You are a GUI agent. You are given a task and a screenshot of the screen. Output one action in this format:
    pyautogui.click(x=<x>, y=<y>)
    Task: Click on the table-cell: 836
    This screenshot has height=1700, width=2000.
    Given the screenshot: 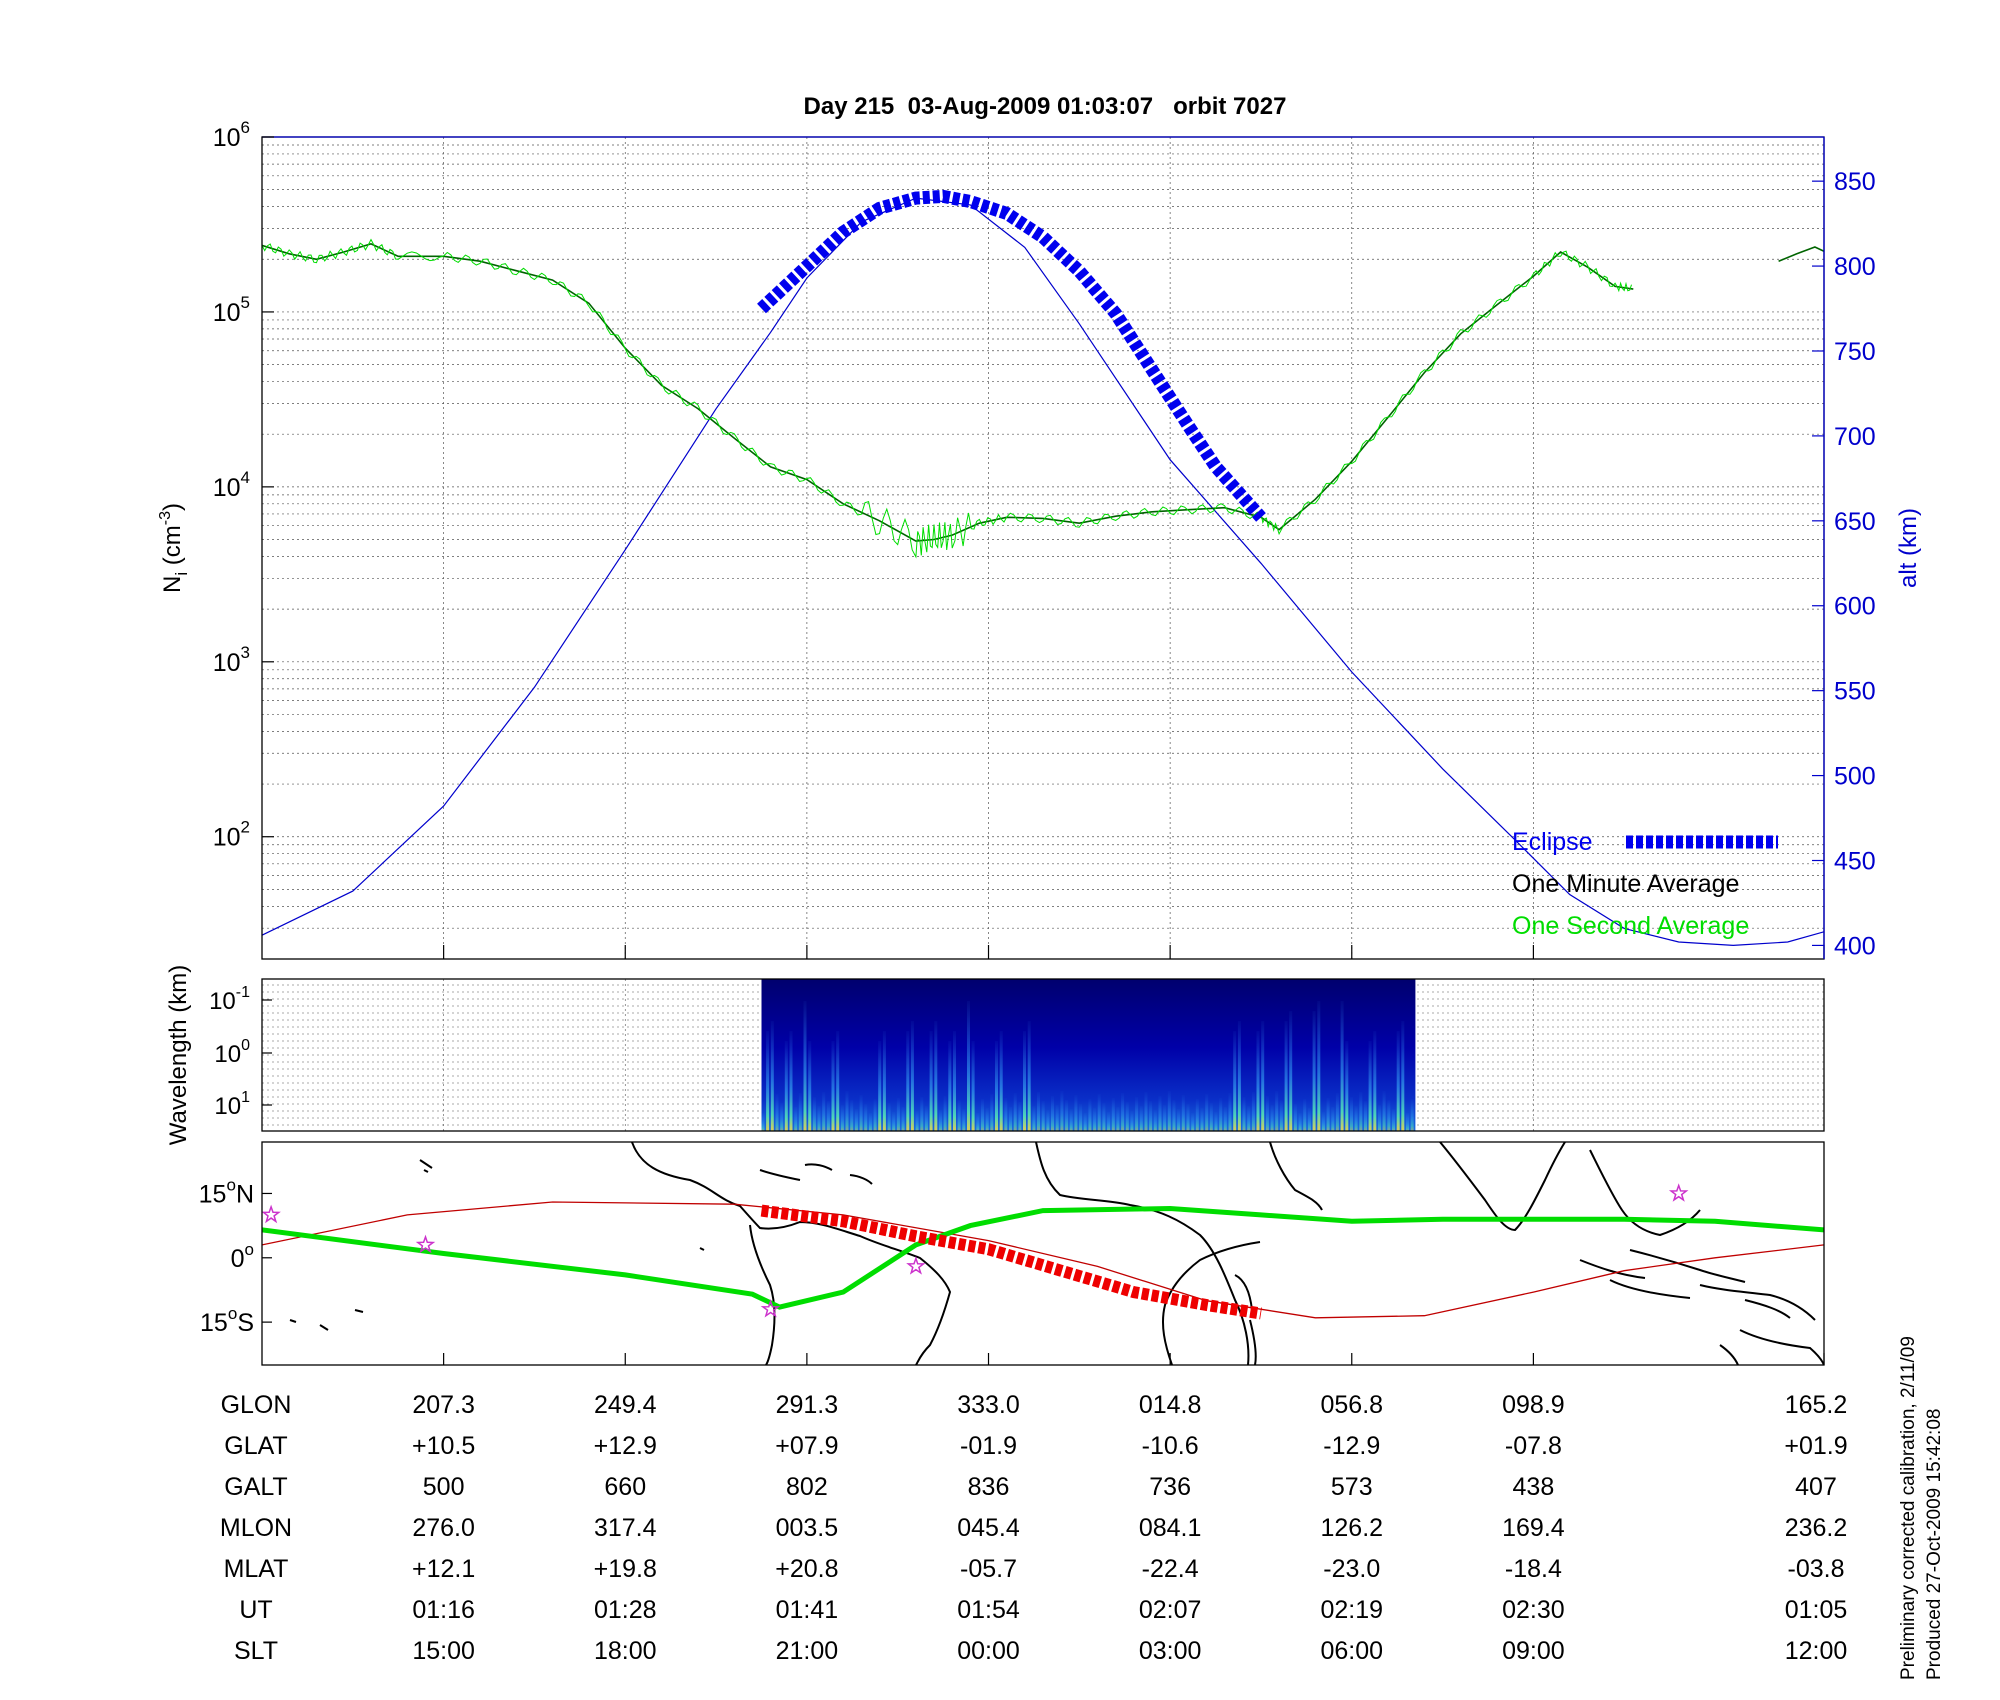 What is the action you would take?
    pyautogui.click(x=989, y=1487)
    